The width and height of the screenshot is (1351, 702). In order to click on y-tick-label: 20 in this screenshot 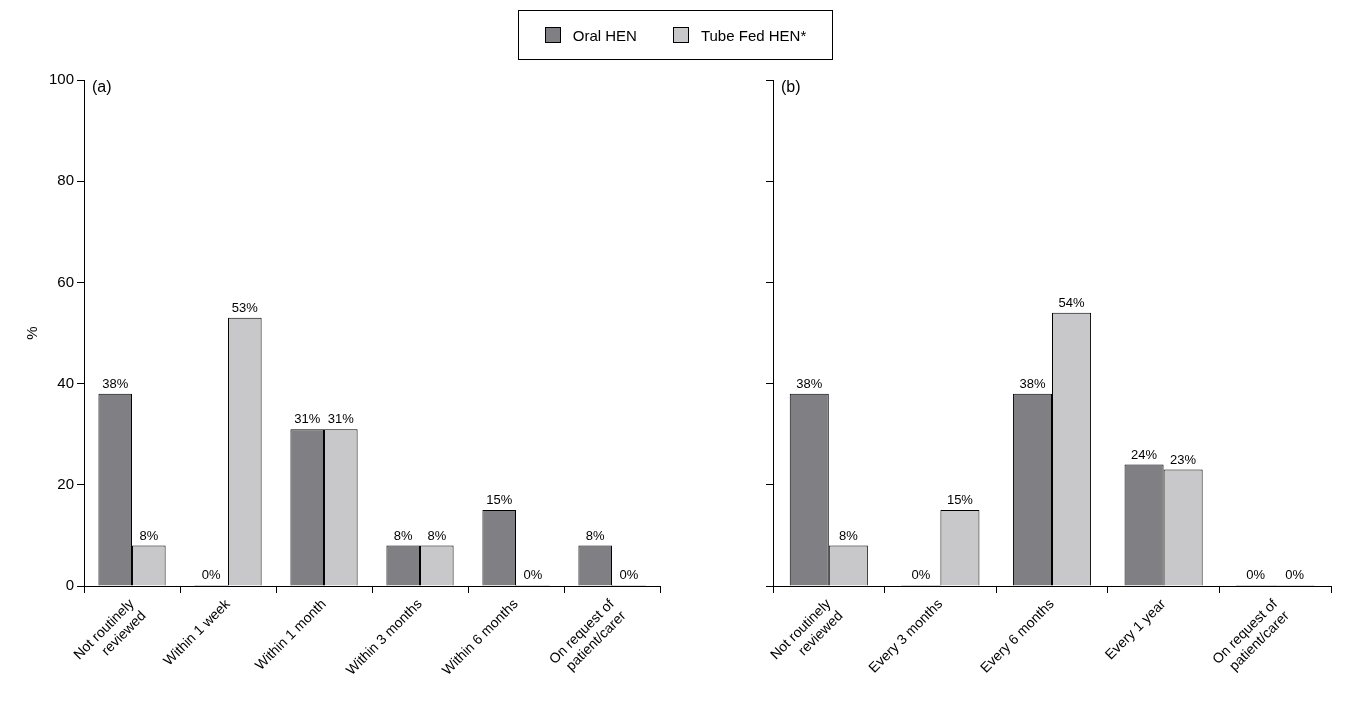, I will do `click(66, 483)`.